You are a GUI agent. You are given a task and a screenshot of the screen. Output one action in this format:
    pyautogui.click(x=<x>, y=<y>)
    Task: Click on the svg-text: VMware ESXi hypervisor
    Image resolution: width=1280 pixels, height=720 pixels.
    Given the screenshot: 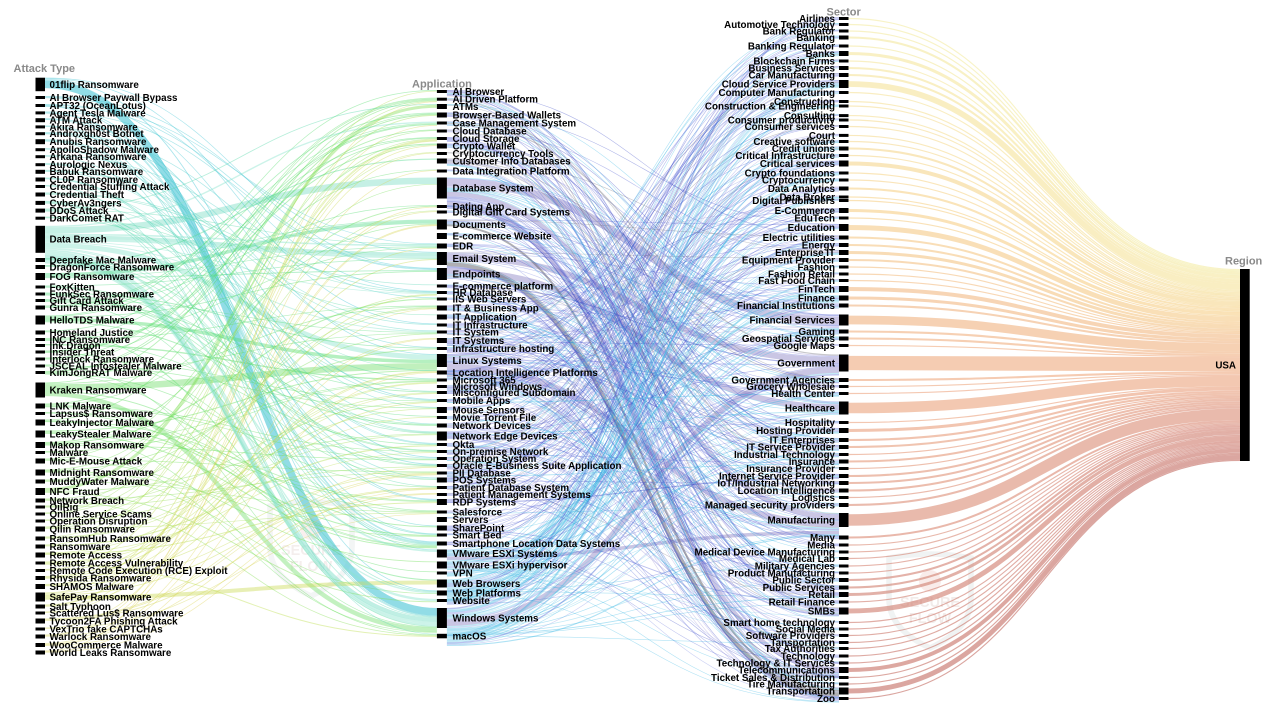 What is the action you would take?
    pyautogui.click(x=510, y=565)
    